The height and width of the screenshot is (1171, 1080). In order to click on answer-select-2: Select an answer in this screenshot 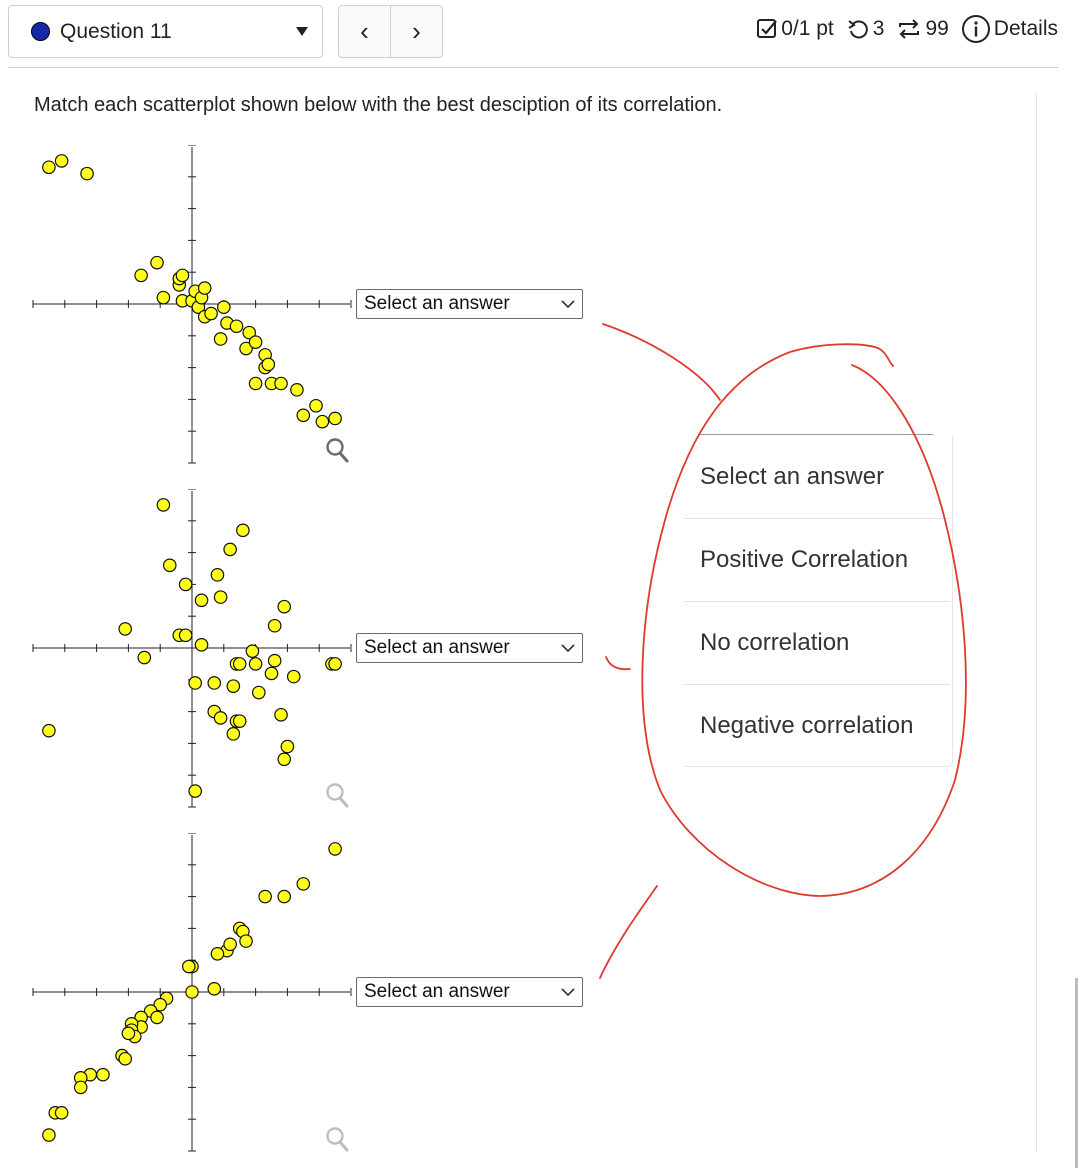, I will do `click(469, 648)`.